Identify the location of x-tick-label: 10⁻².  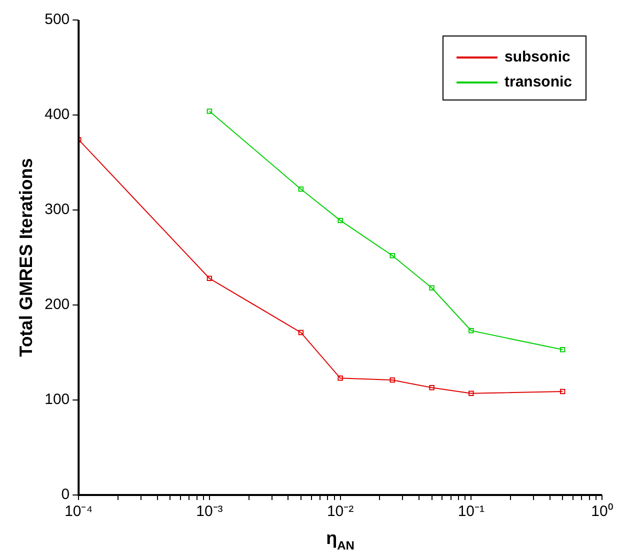
(340, 511).